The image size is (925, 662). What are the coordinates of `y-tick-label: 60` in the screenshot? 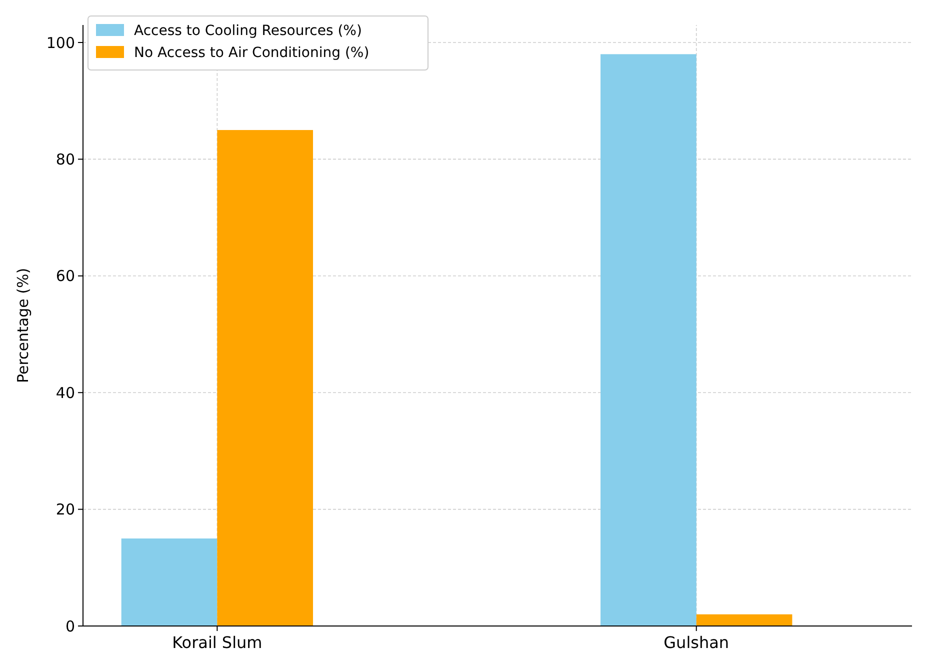 It's located at (65, 276).